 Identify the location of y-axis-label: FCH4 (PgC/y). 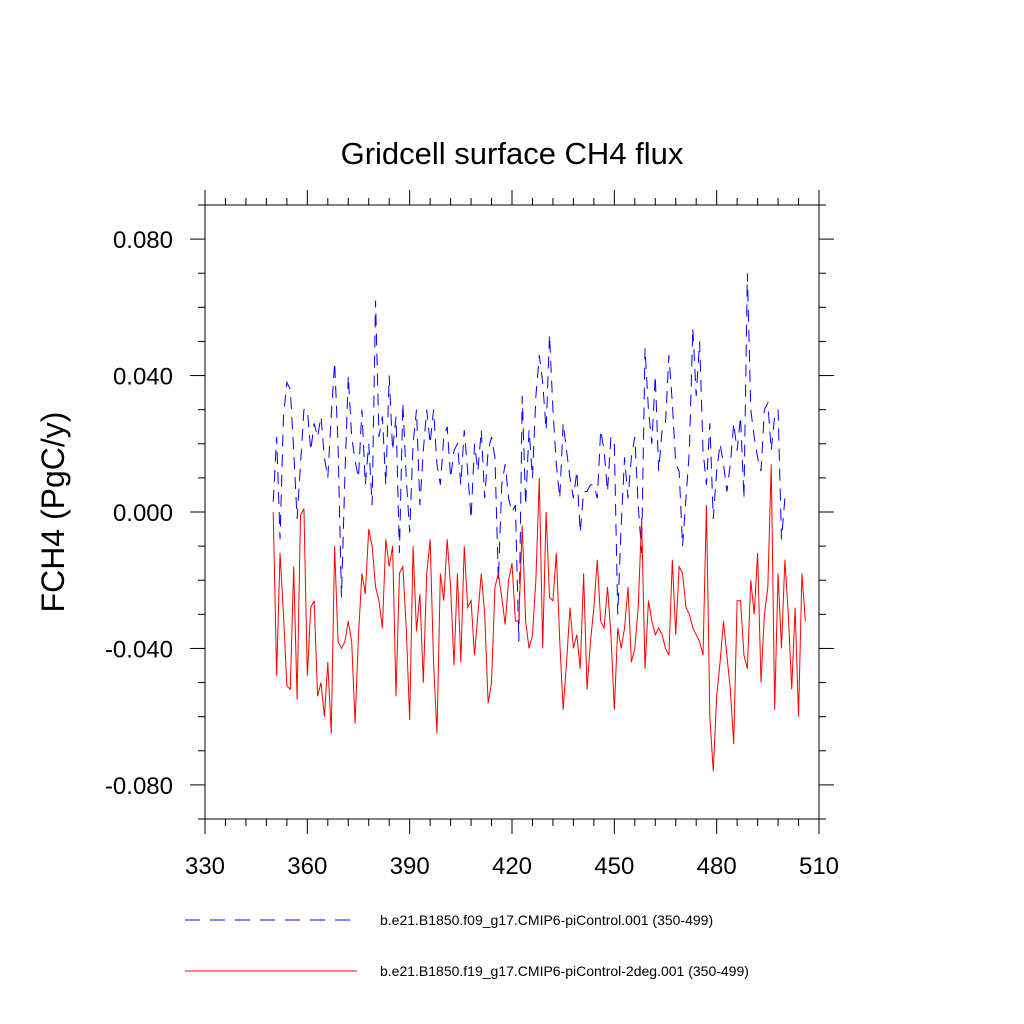
(53, 512).